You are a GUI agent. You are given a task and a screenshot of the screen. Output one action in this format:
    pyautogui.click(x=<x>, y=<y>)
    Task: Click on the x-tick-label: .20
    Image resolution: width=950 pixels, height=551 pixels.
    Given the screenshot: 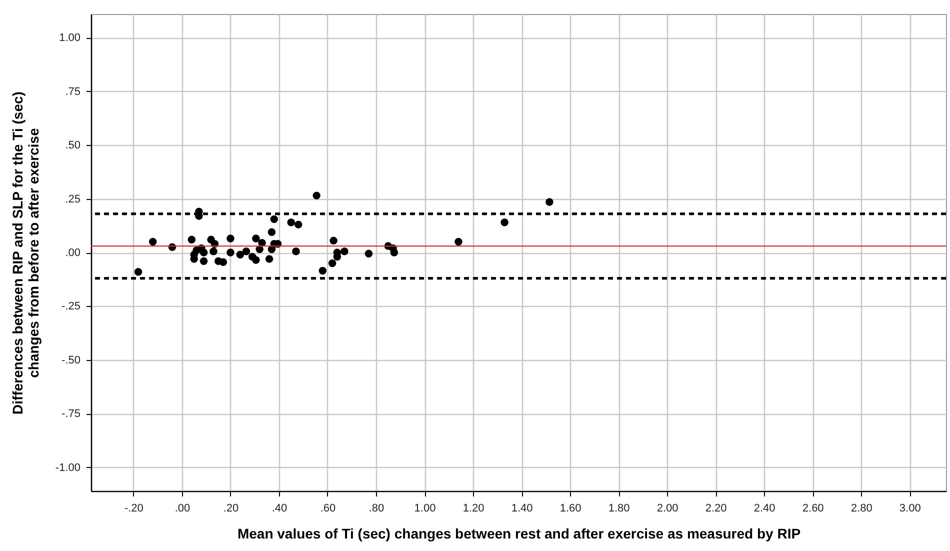 What is the action you would take?
    pyautogui.click(x=231, y=508)
    